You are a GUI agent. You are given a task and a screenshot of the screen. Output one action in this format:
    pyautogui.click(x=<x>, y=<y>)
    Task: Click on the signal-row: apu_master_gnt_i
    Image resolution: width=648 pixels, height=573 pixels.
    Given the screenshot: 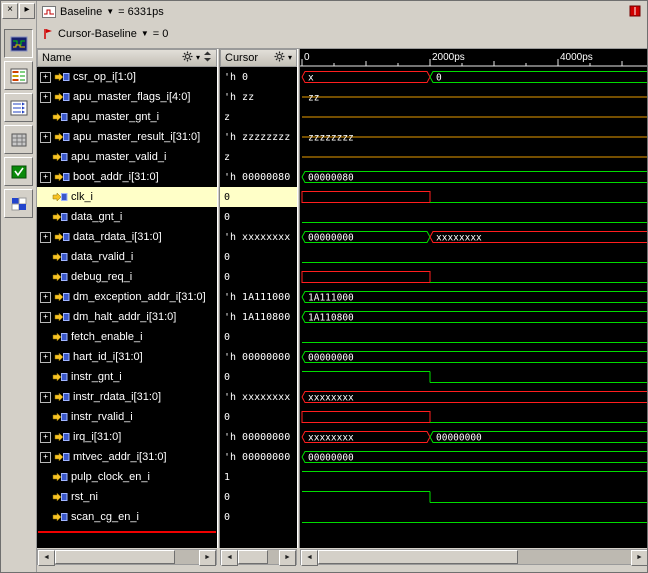 What is the action you would take?
    pyautogui.click(x=127, y=117)
    